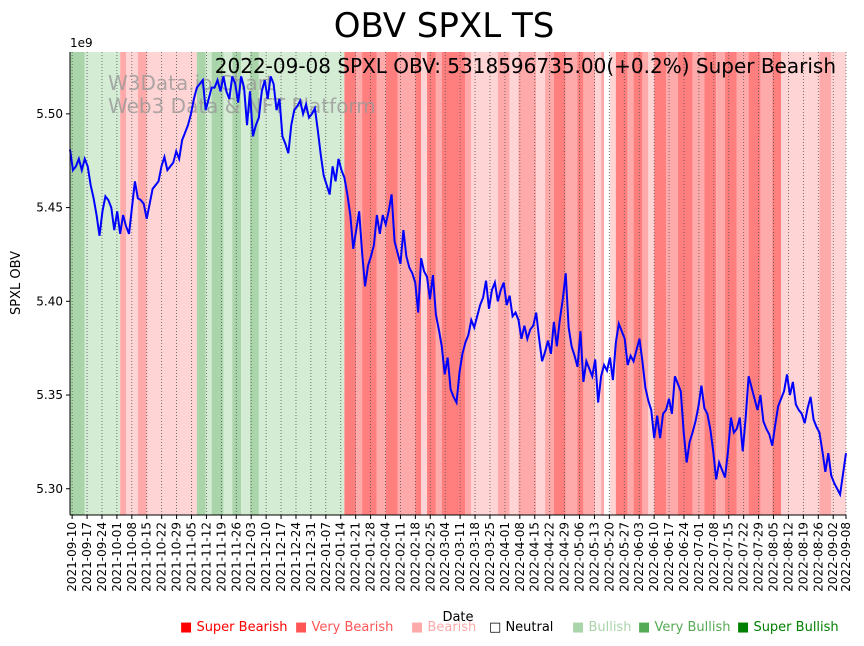 The height and width of the screenshot is (646, 864). What do you see at coordinates (460, 557) in the screenshot?
I see `x-tick-label: 2022-03-11` at bounding box center [460, 557].